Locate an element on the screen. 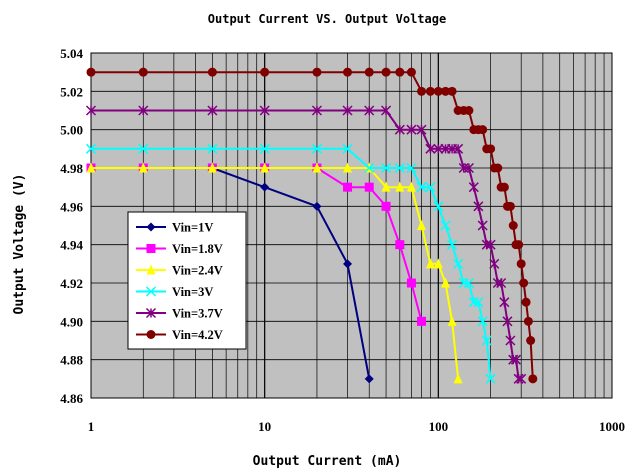  y-tick-label: 5.00 is located at coordinates (71, 130).